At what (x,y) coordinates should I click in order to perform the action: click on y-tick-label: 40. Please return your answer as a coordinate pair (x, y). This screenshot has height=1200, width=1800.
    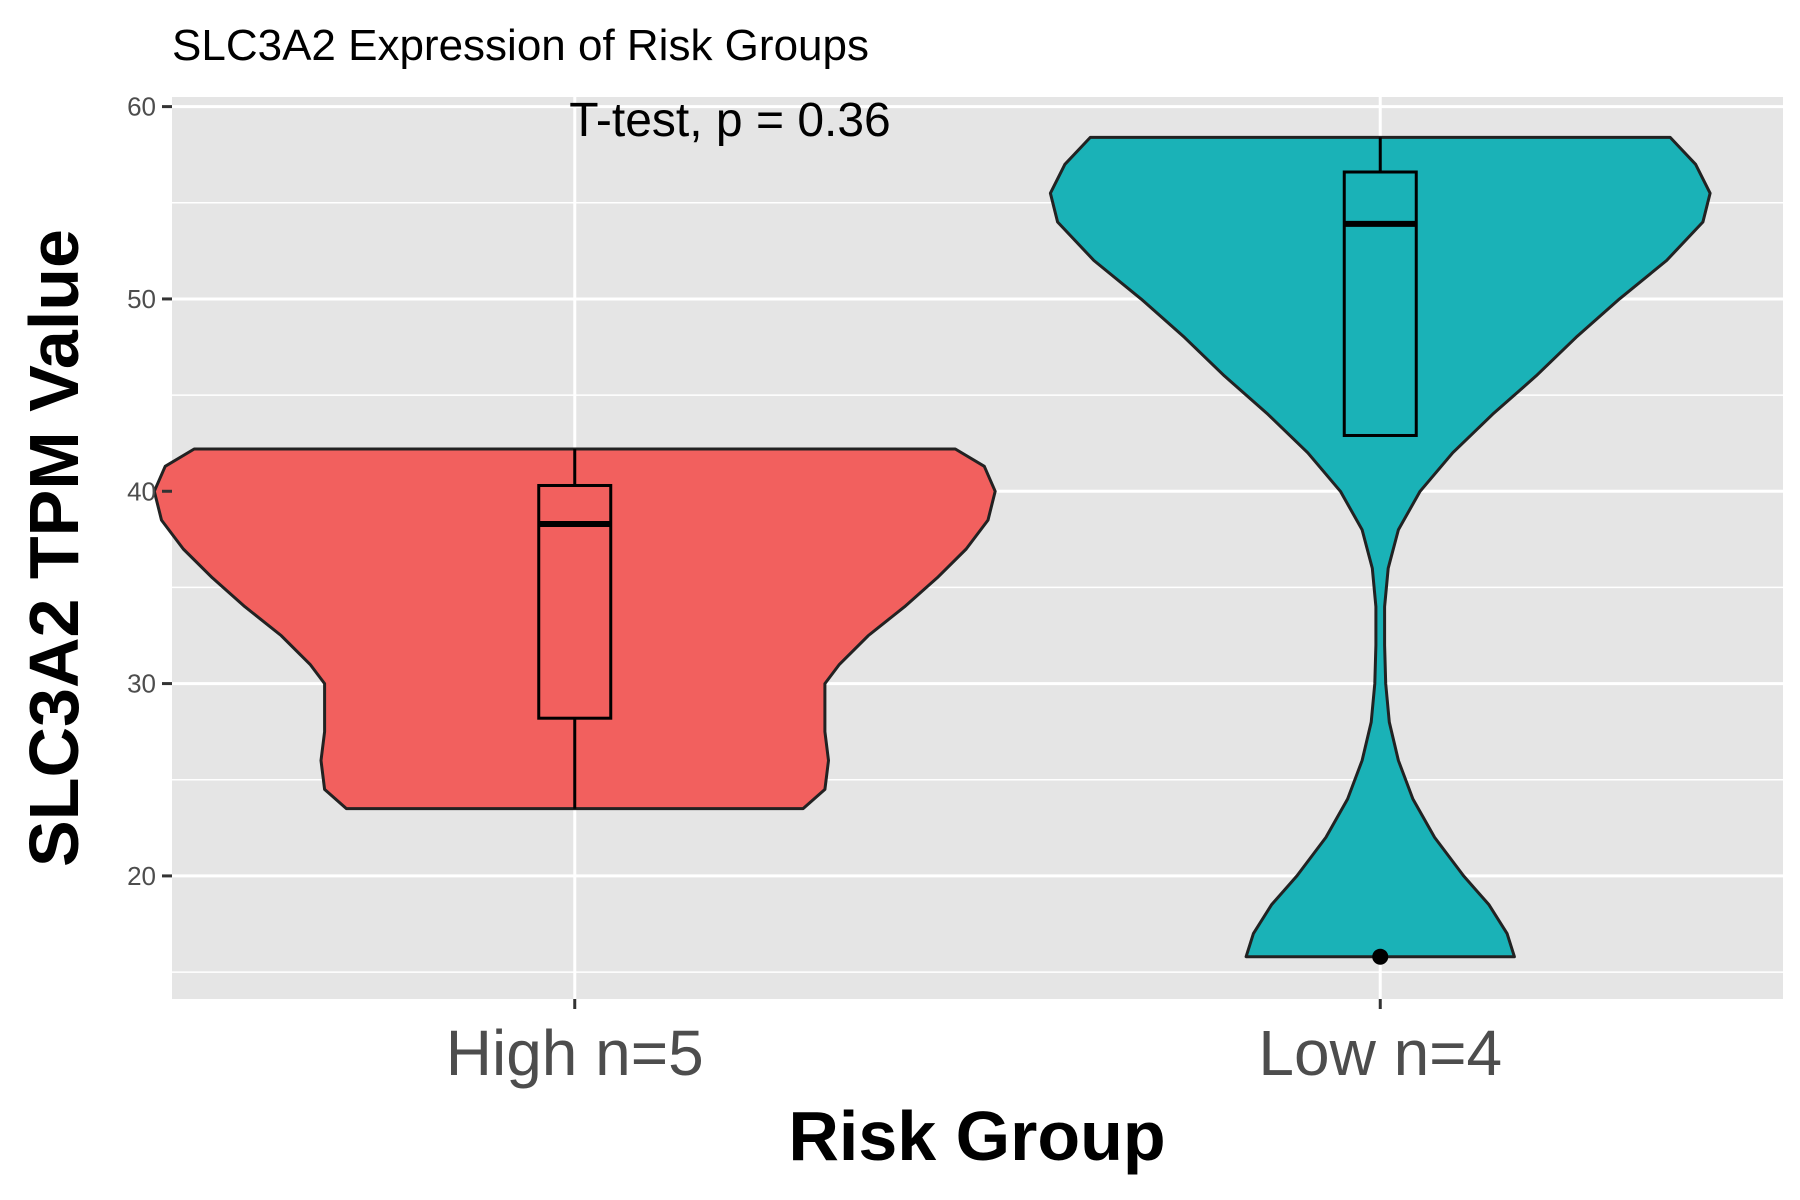
    Looking at the image, I should click on (141, 491).